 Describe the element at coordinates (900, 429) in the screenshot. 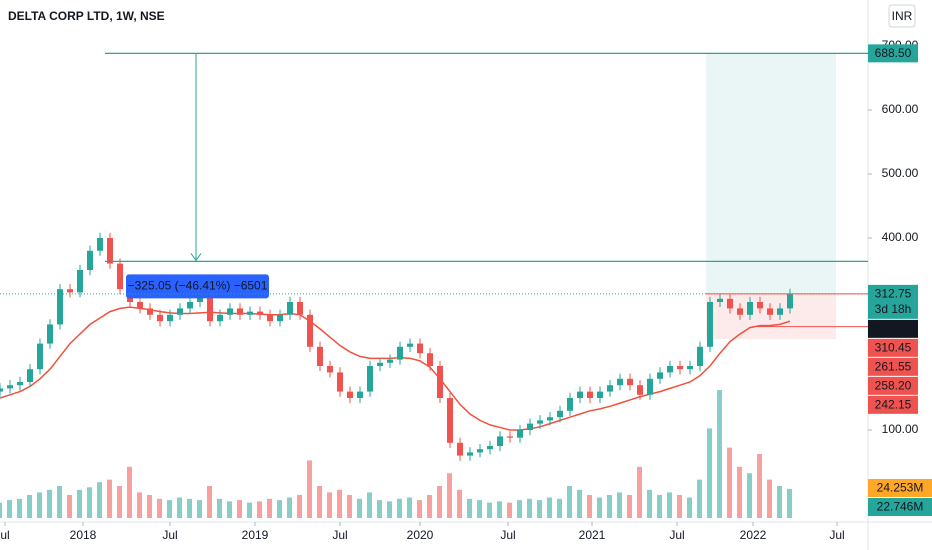

I see `y-tick-label: 100.00` at that location.